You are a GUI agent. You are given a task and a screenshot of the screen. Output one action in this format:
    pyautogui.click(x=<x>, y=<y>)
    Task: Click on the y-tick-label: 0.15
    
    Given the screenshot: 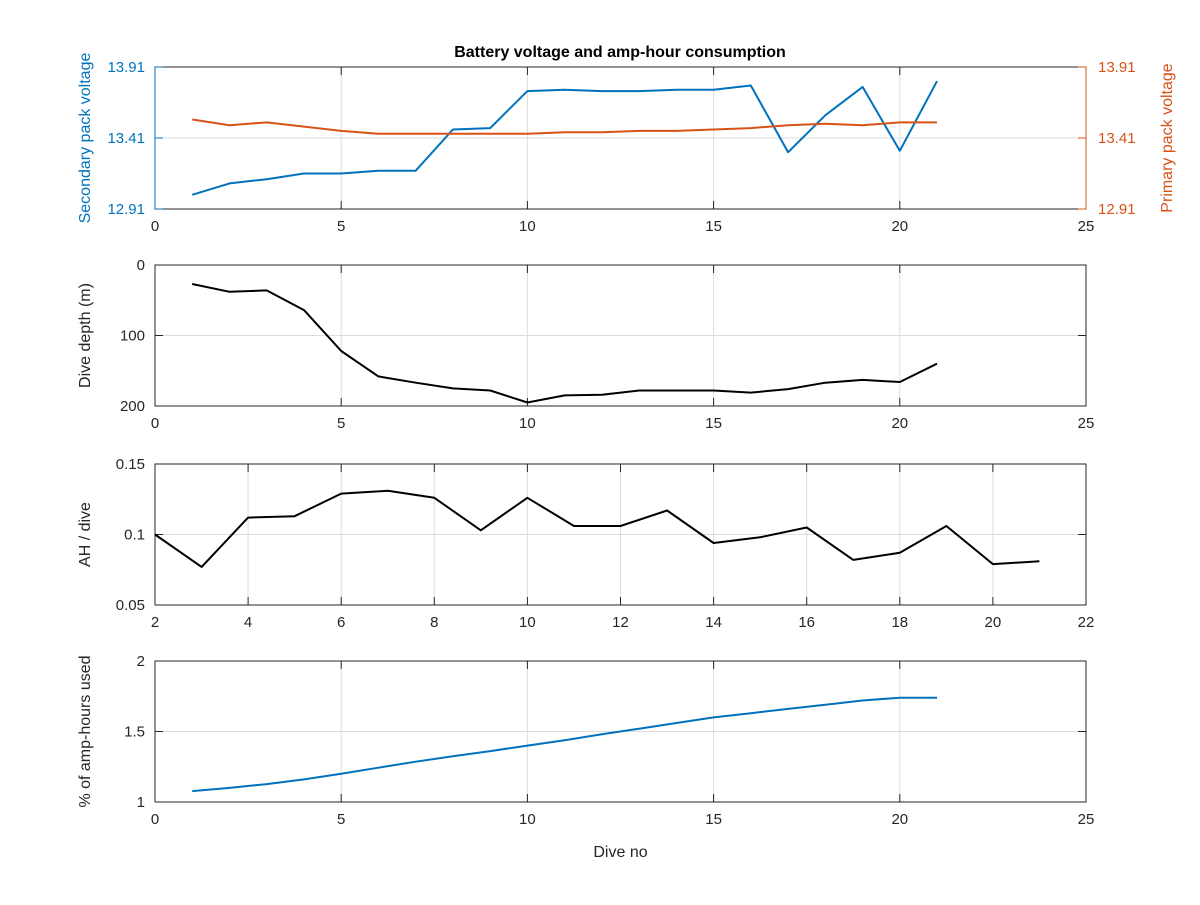 What is the action you would take?
    pyautogui.click(x=130, y=464)
    